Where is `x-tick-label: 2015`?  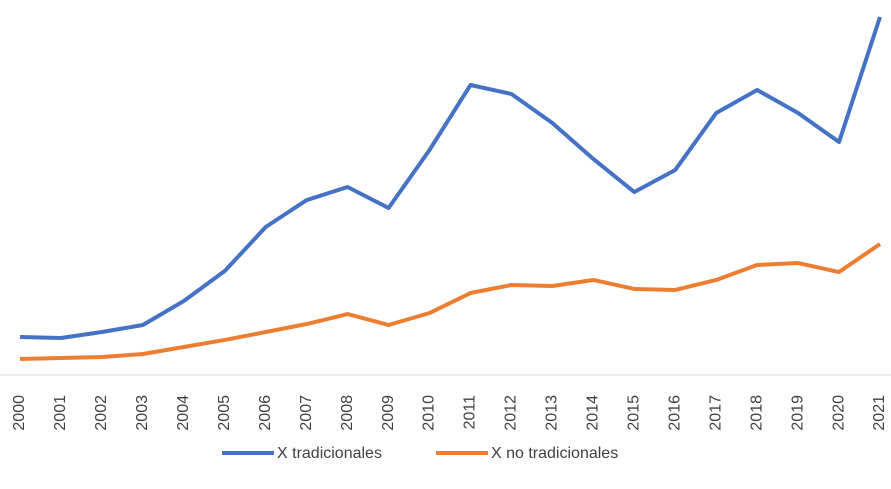
x-tick-label: 2015 is located at coordinates (634, 413).